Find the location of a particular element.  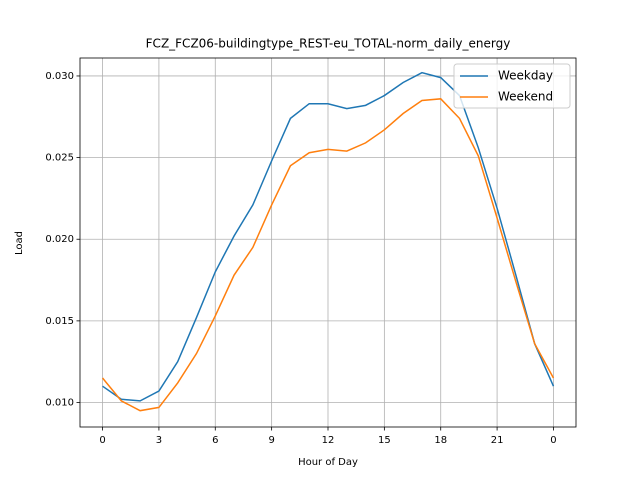

x-tick-label: 12 is located at coordinates (328, 440).